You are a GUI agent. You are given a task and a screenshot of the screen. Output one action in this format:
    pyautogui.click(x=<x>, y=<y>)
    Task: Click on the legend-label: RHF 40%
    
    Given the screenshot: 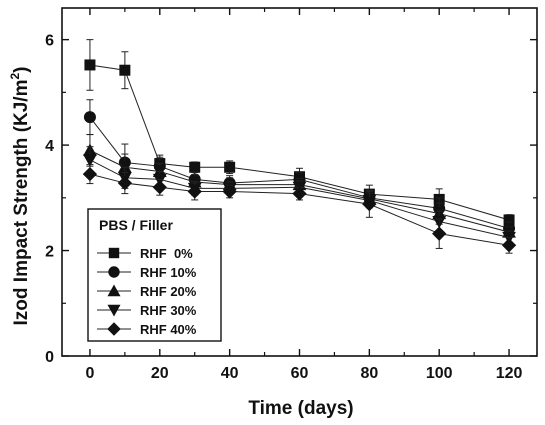 What is the action you would take?
    pyautogui.click(x=168, y=329)
    